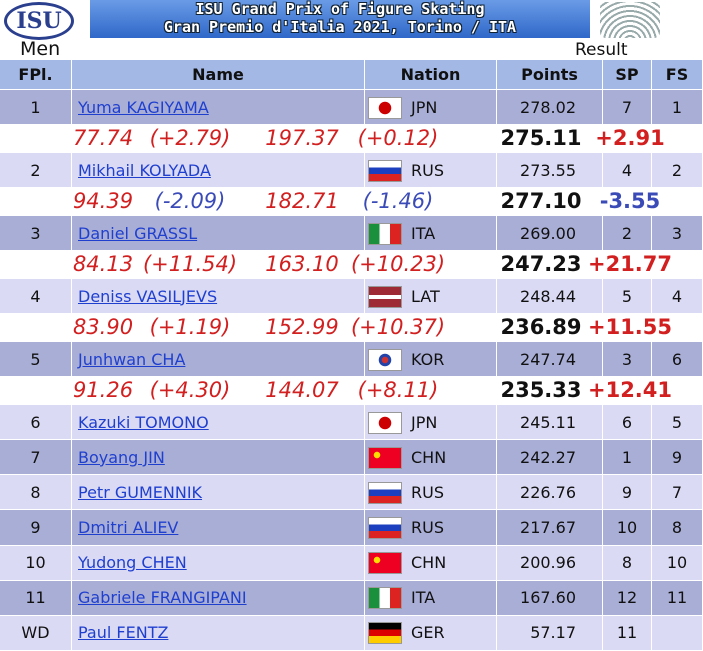 This screenshot has height=651, width=703. What do you see at coordinates (550, 75) in the screenshot?
I see `points-header: Points` at bounding box center [550, 75].